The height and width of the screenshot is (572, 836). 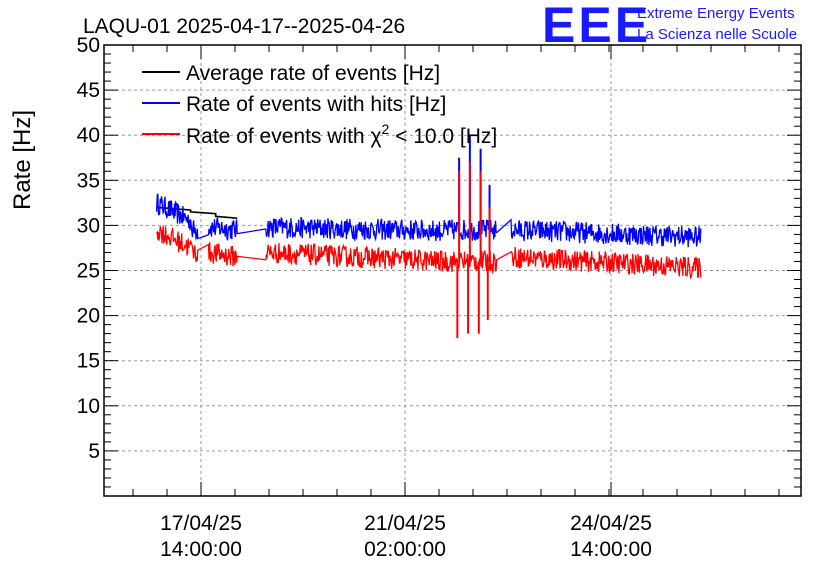 I want to click on x-tick-label-date: 17/04/25, so click(x=201, y=523).